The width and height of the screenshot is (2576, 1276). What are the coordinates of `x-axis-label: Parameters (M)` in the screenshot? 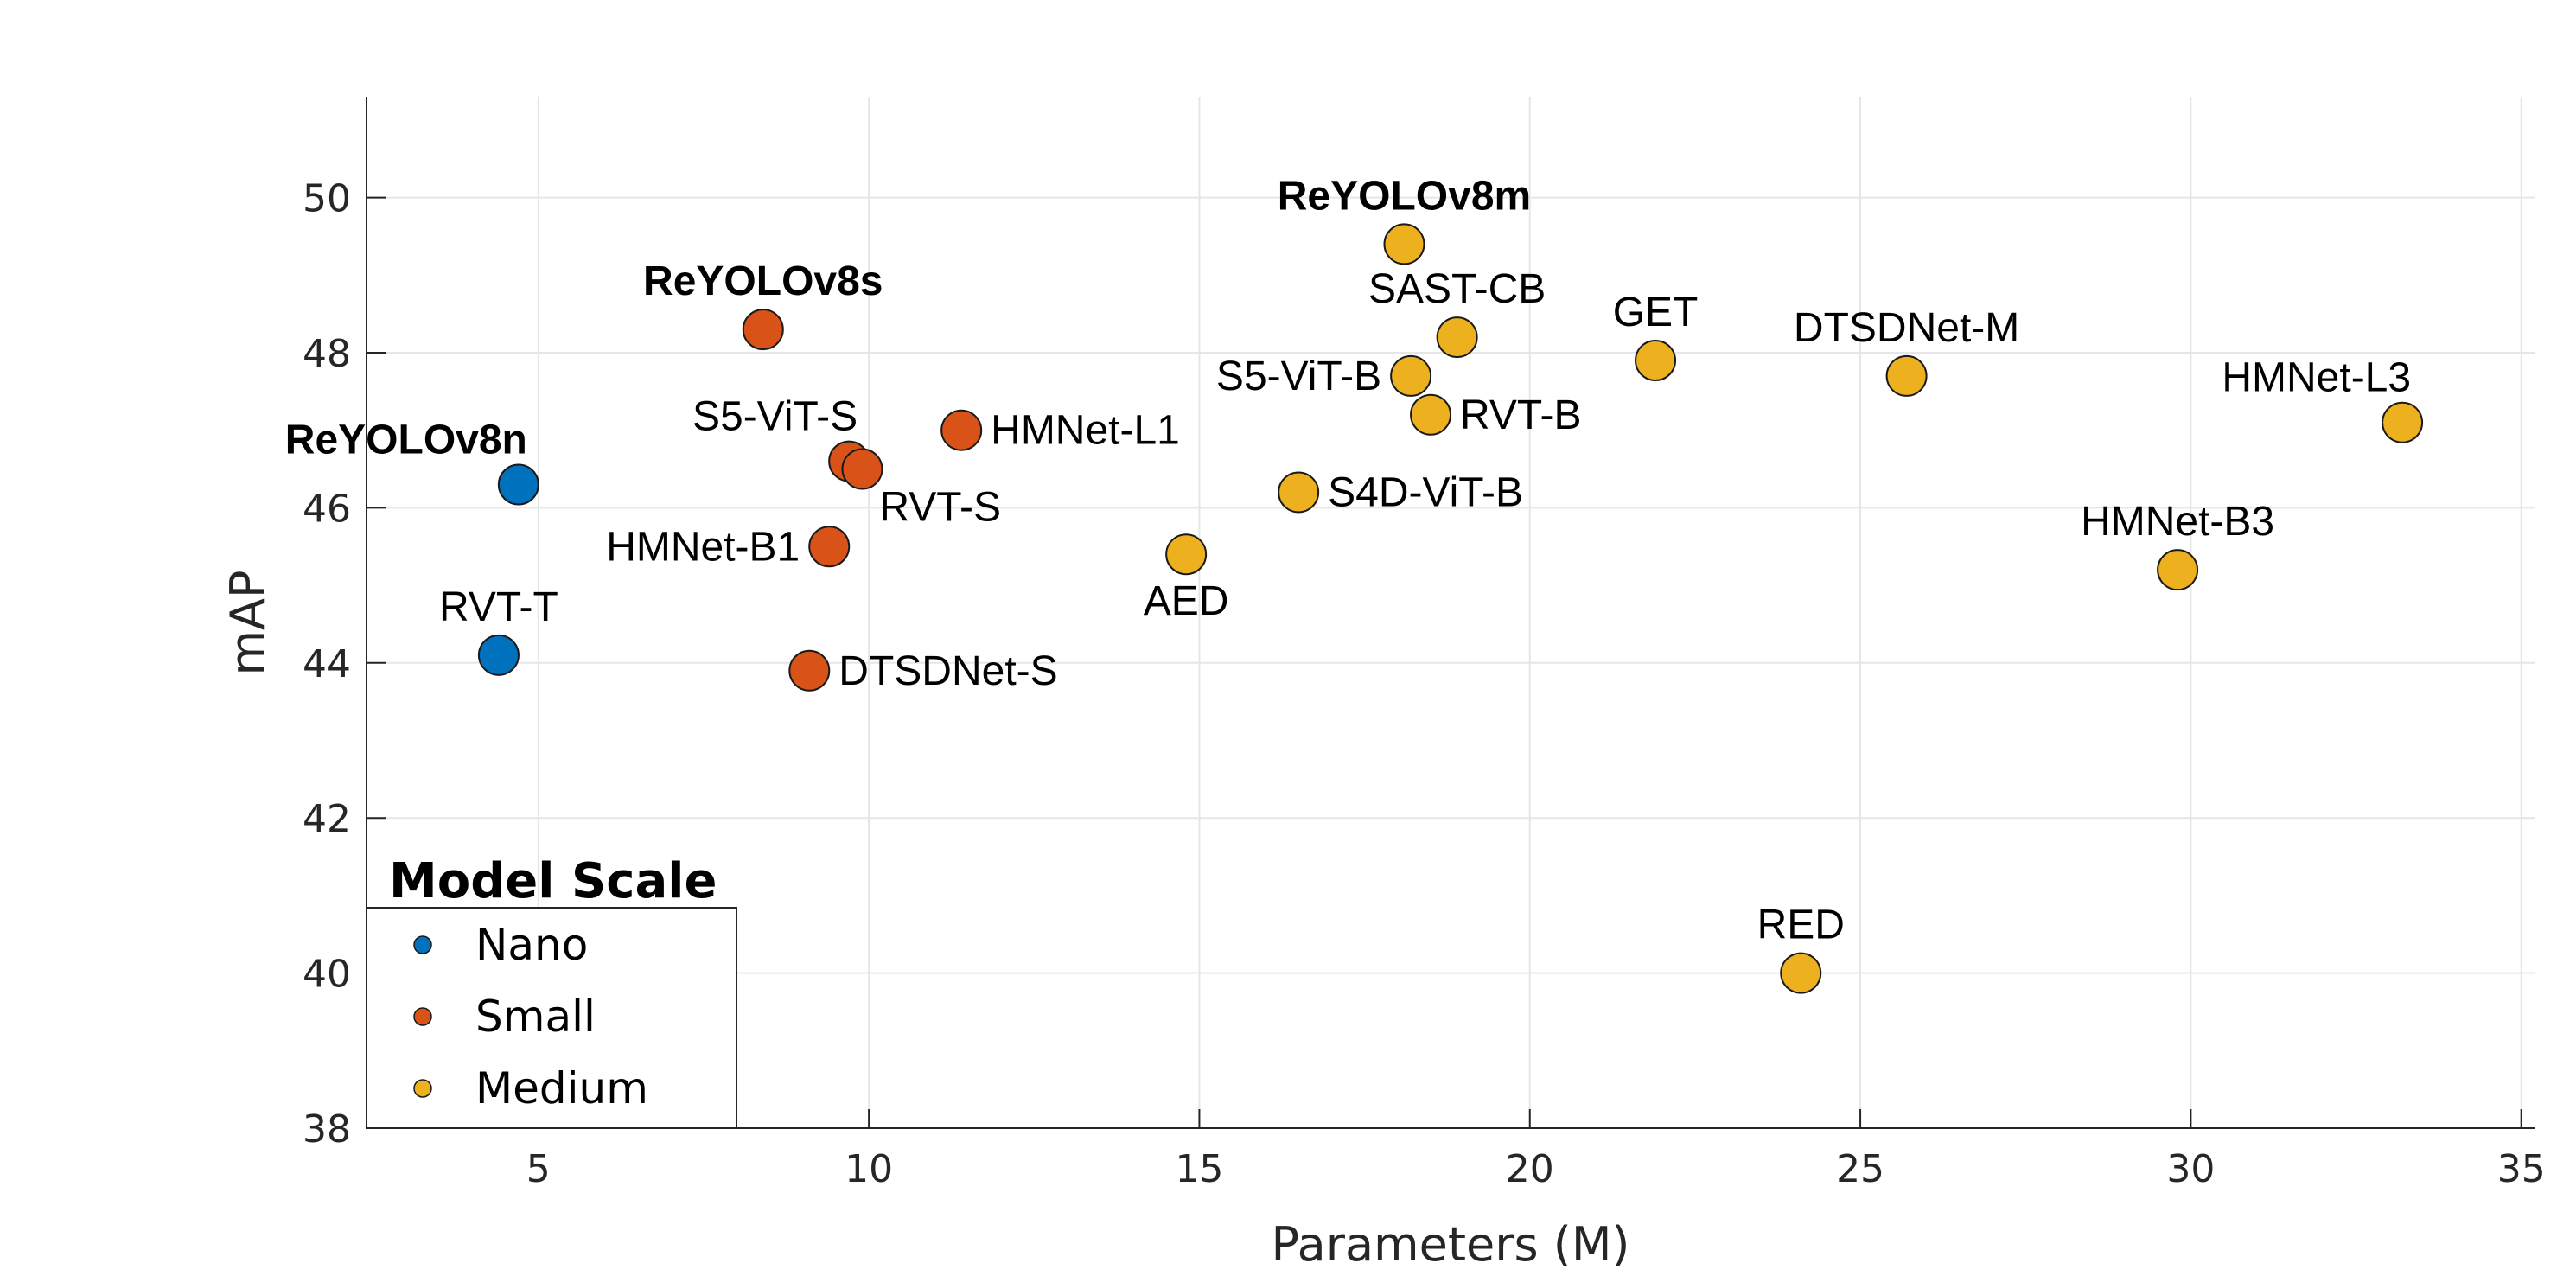 It's located at (1451, 1244).